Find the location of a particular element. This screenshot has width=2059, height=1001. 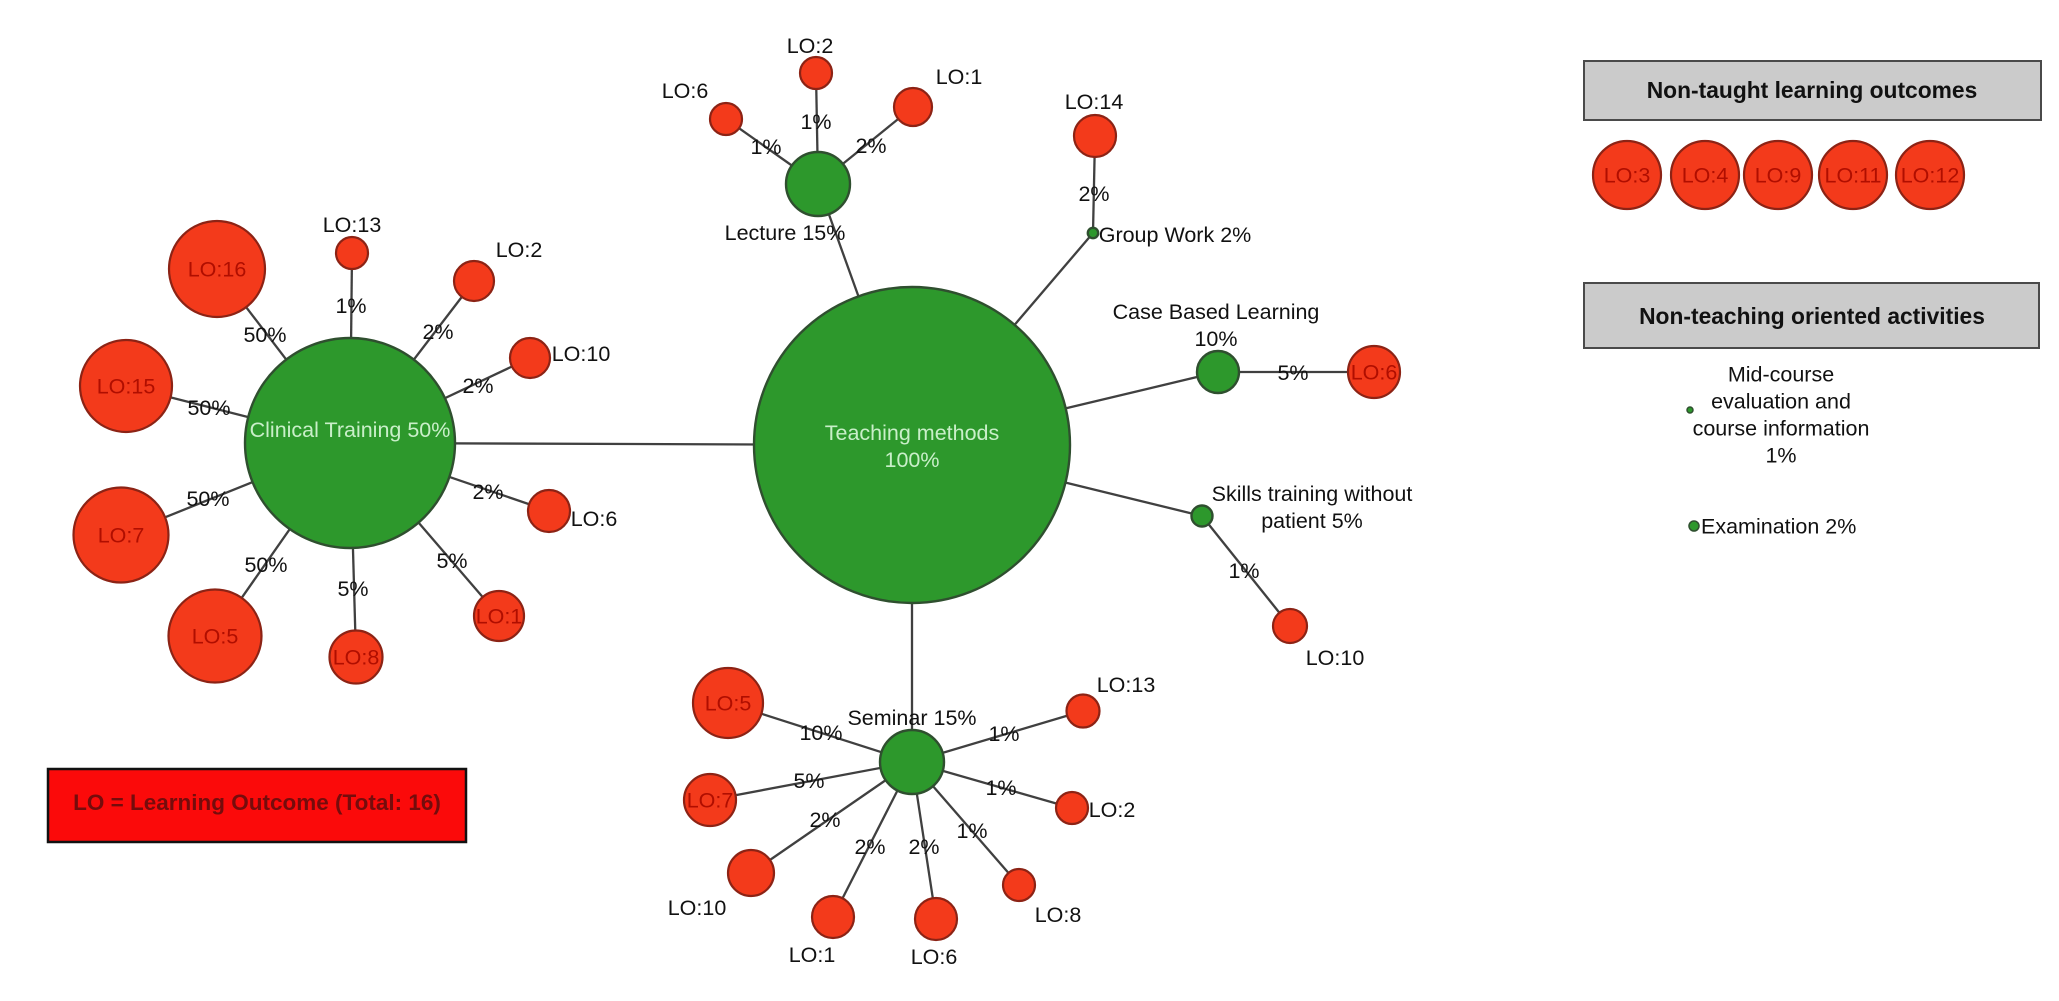

svg-text: LO:12 is located at coordinates (1930, 176).